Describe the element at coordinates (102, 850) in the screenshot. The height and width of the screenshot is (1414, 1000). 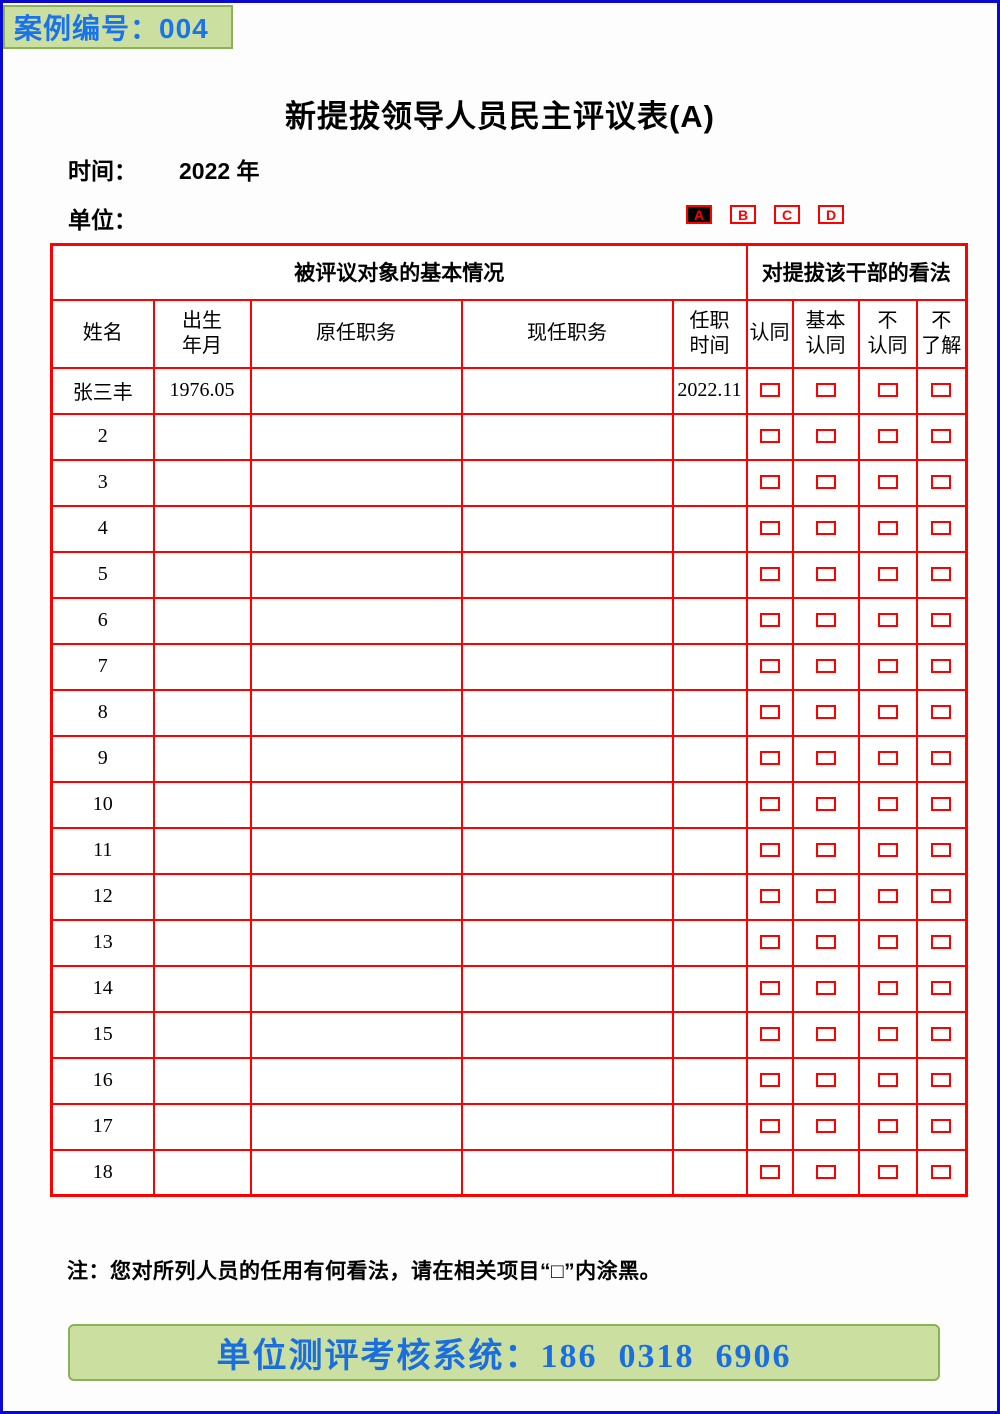
I see `name-cell: 11` at that location.